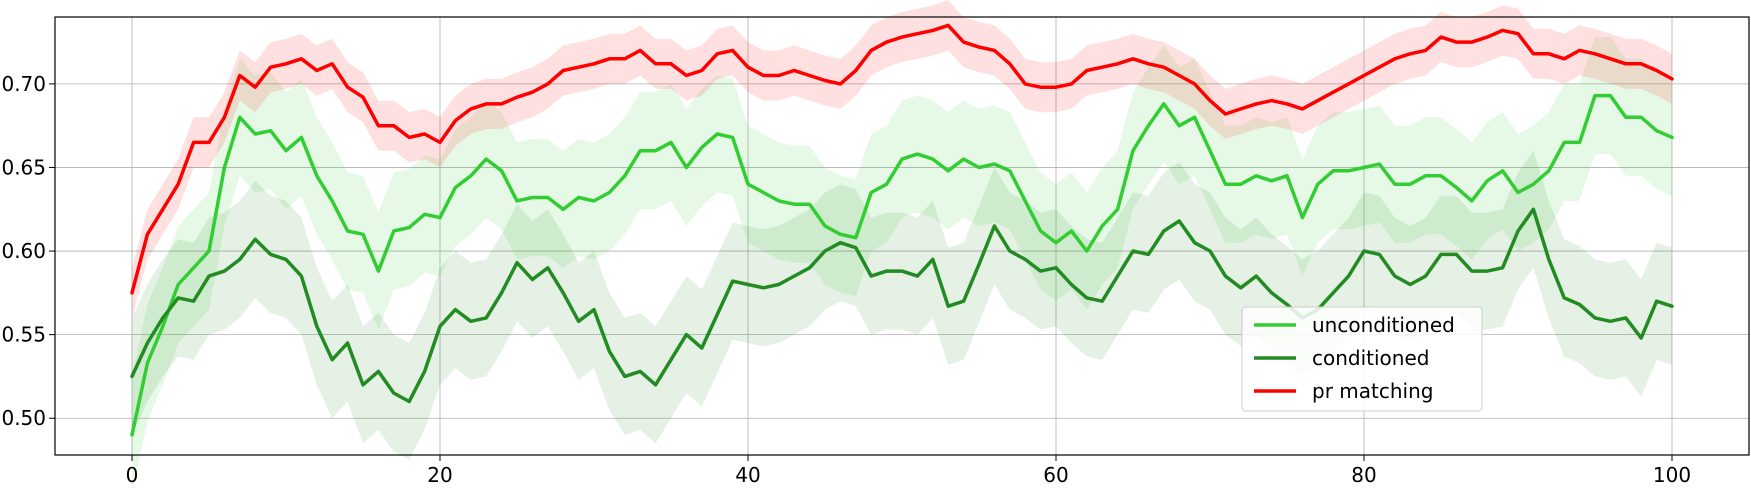 Image resolution: width=1751 pixels, height=488 pixels. I want to click on y-tick-label: 0.60, so click(23, 251).